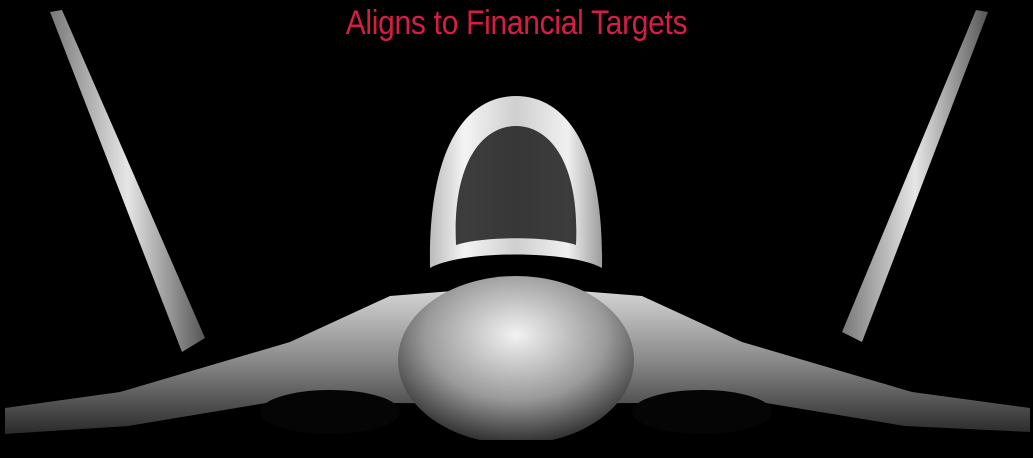 The image size is (1033, 458). What do you see at coordinates (915, 176) in the screenshot?
I see `right-fin` at bounding box center [915, 176].